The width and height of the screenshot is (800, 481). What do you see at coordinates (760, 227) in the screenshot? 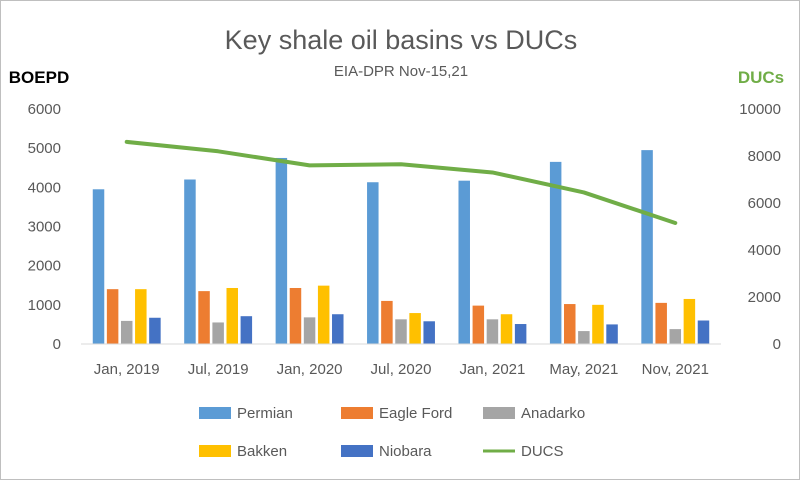
I see `right-axis-ticks: 0 2000 4000 6000 8000 10000` at bounding box center [760, 227].